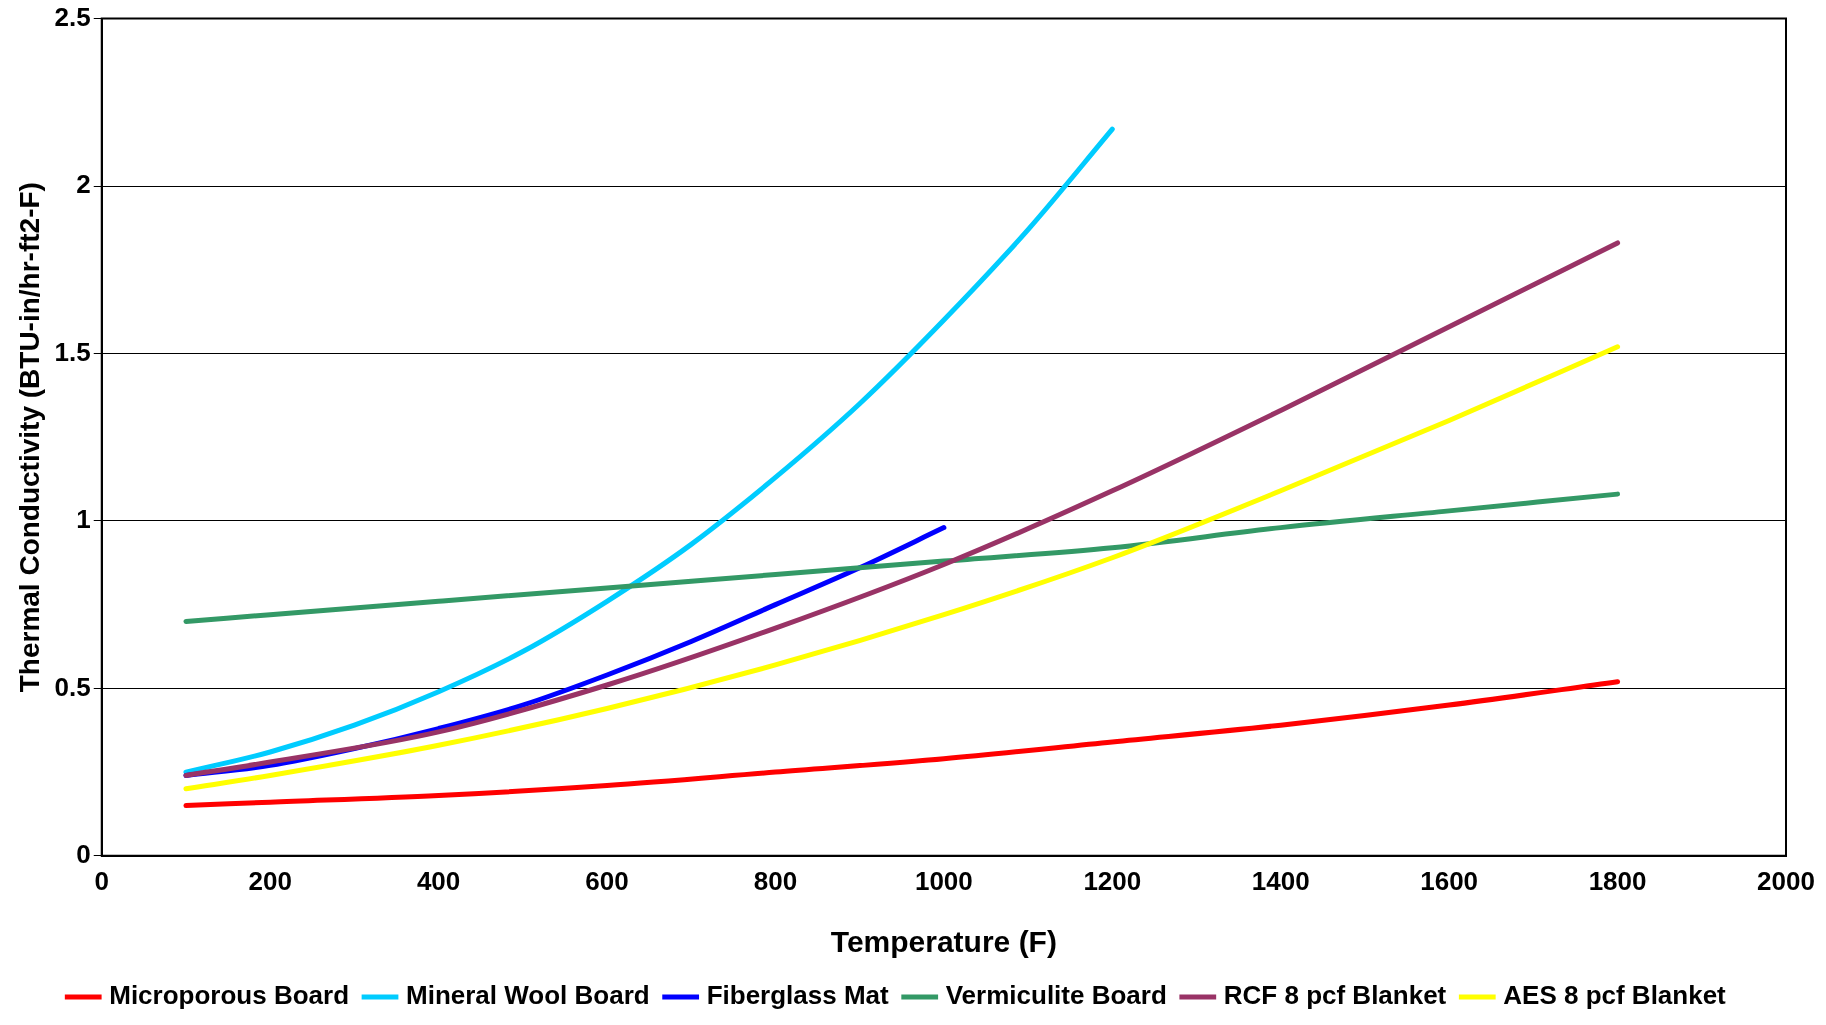 The image size is (1826, 1025). What do you see at coordinates (72, 686) in the screenshot?
I see `y-tick-label: 0.5` at bounding box center [72, 686].